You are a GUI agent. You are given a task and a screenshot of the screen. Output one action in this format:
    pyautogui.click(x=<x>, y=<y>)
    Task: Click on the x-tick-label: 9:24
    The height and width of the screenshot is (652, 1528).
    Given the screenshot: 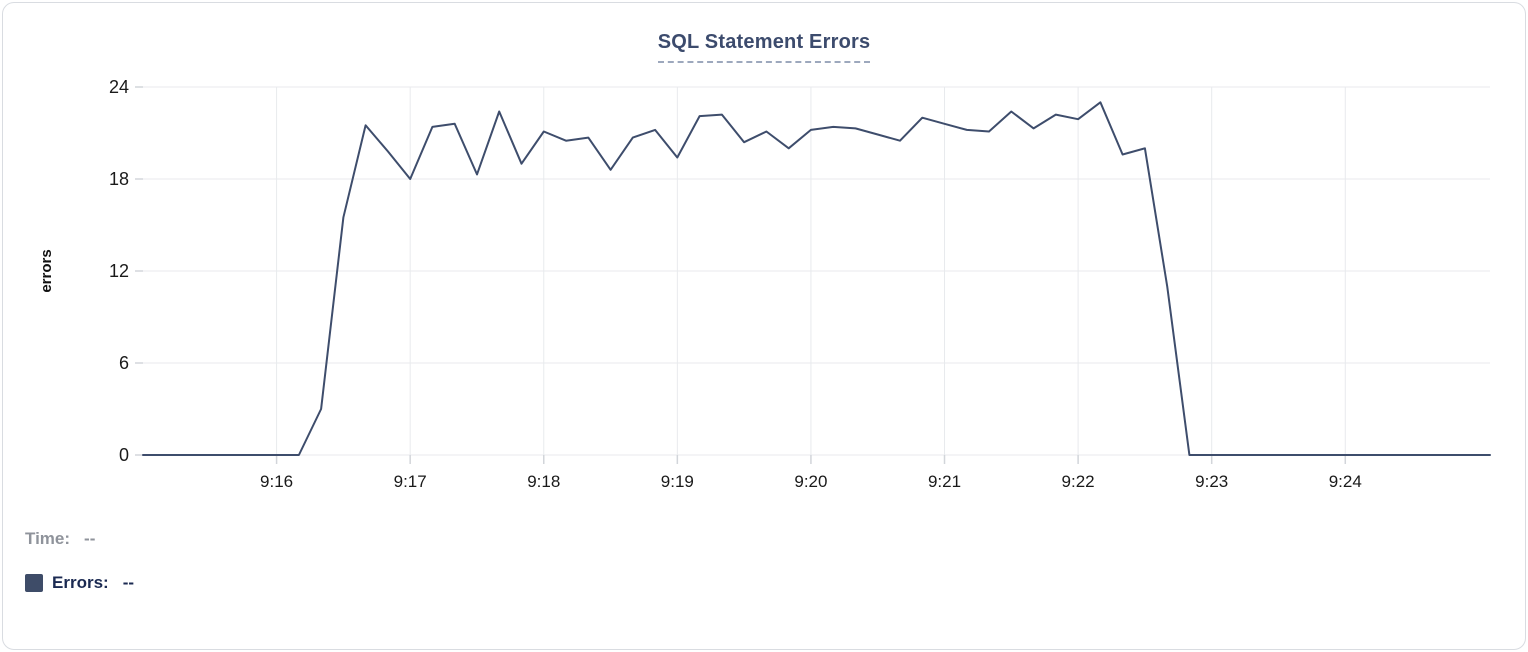 What is the action you would take?
    pyautogui.click(x=1345, y=481)
    